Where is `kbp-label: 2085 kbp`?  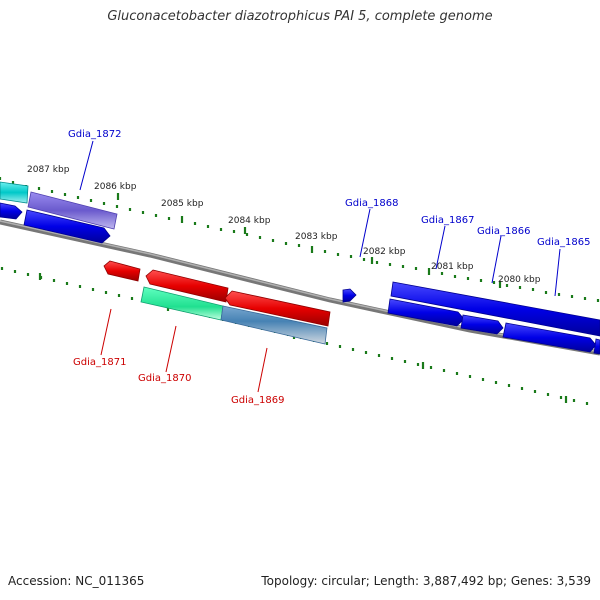 kbp-label: 2085 kbp is located at coordinates (182, 204).